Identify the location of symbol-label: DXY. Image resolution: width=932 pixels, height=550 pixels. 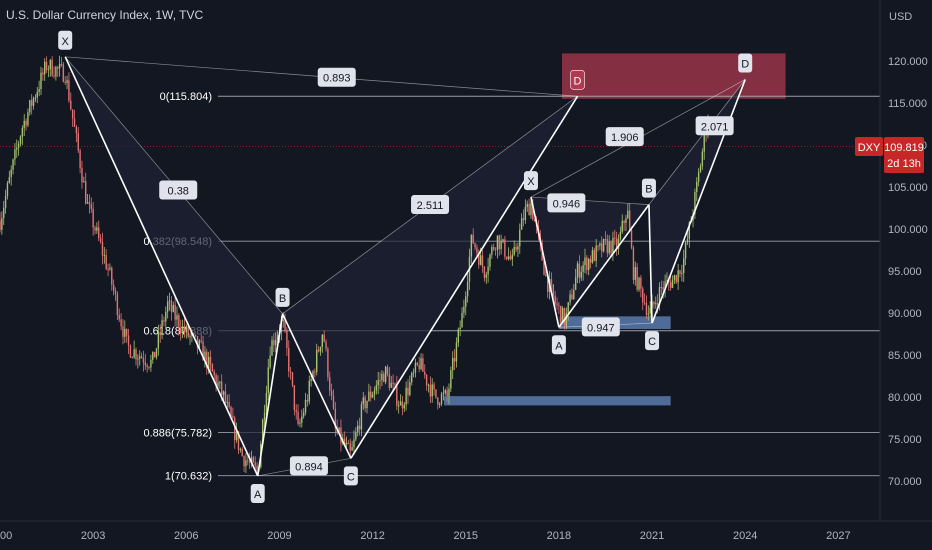
(869, 148).